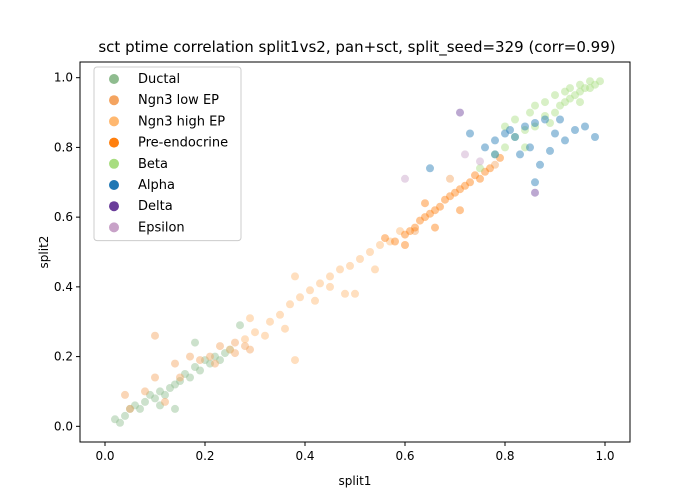 The width and height of the screenshot is (700, 504). What do you see at coordinates (159, 79) in the screenshot?
I see `legend-label: Ductal` at bounding box center [159, 79].